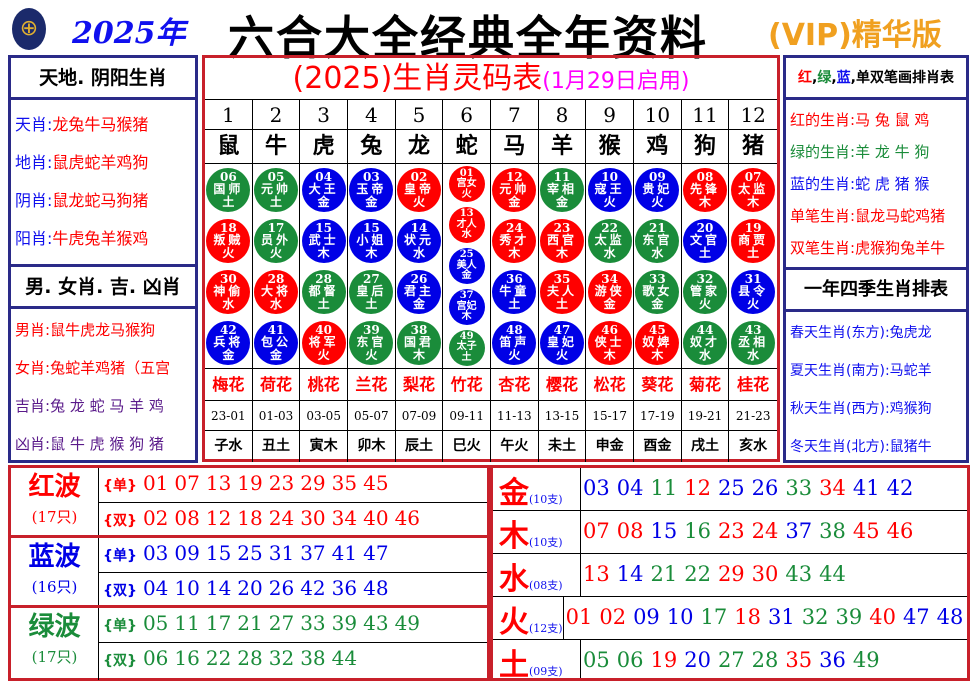 This screenshot has width=975, height=686. I want to click on ball-name: 太子, so click(466, 347).